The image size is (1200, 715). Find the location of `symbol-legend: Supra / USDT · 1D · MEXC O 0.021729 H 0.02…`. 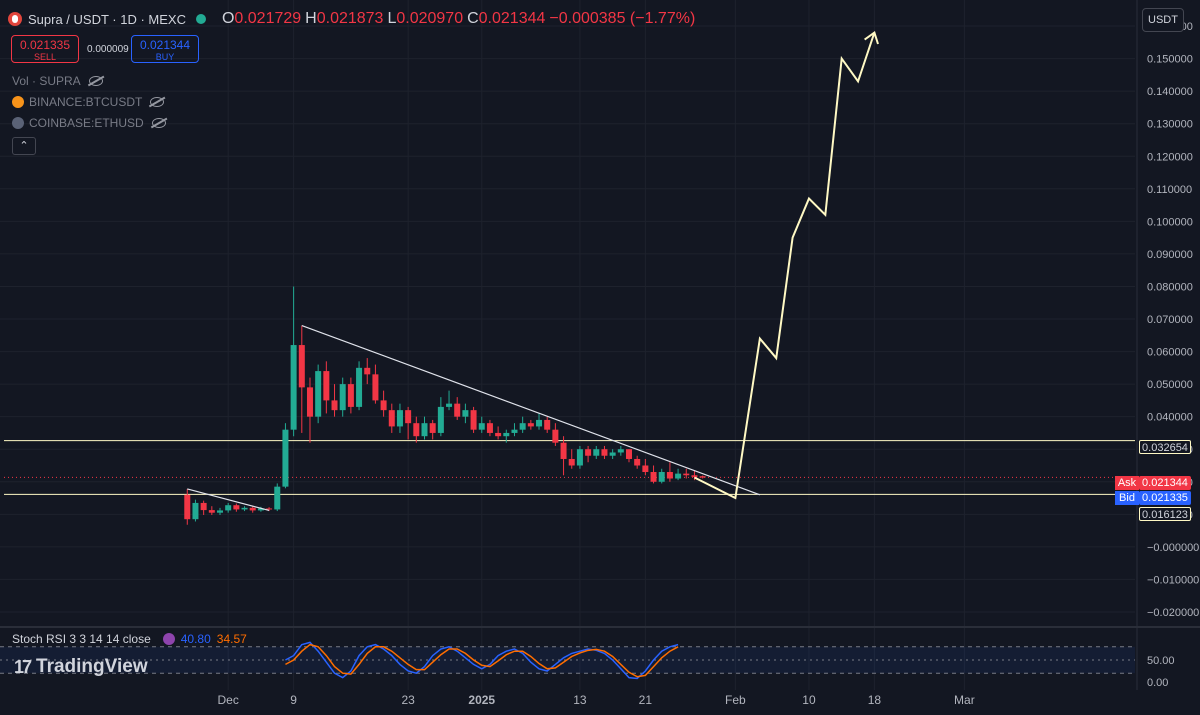

symbol-legend: Supra / USDT · 1D · MEXC O 0.021729 H 0.02… is located at coordinates (351, 19).